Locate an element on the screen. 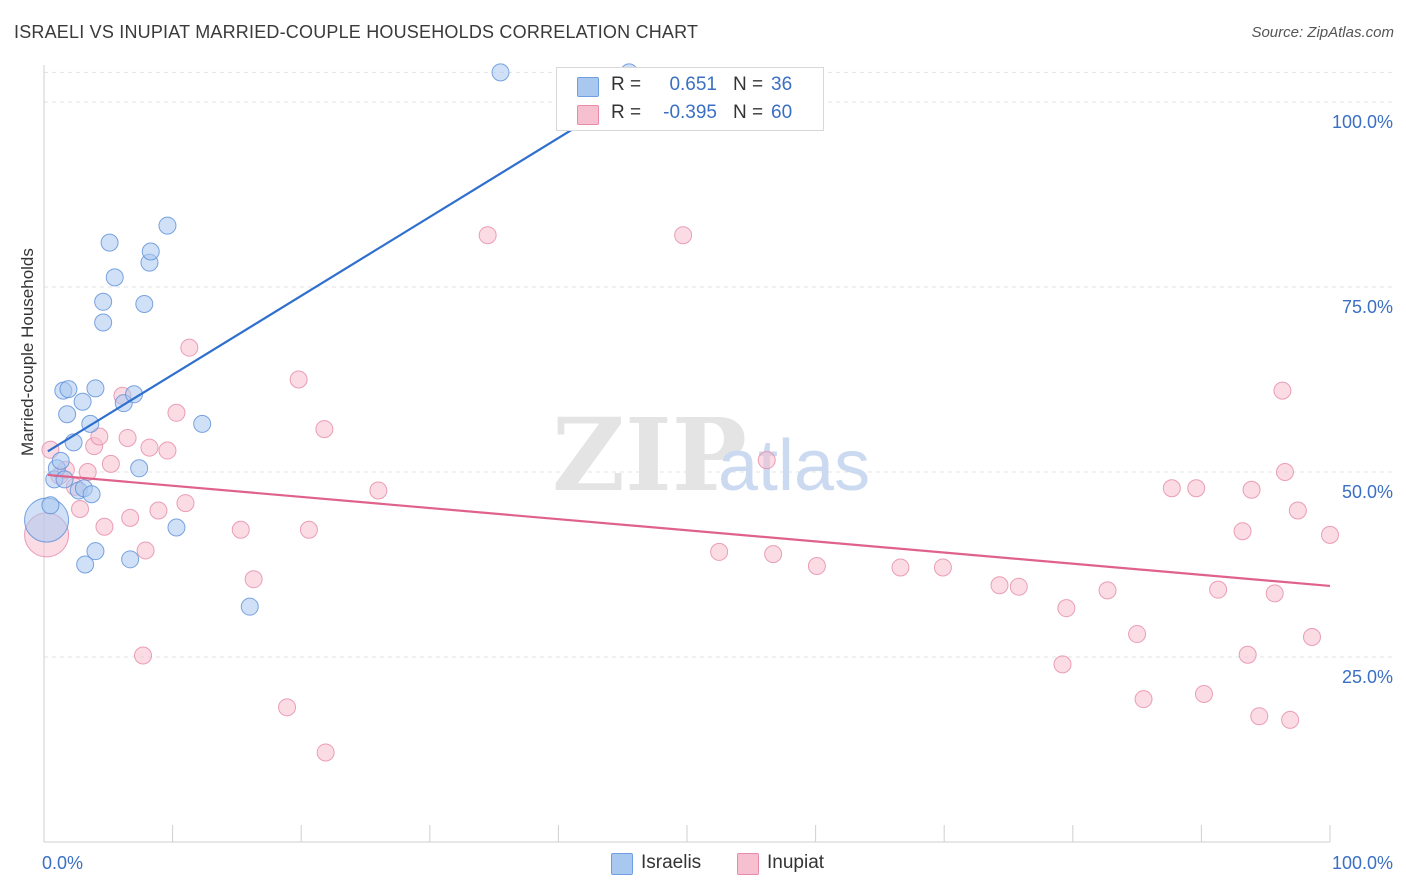 Image resolution: width=1406 pixels, height=892 pixels. y-tick-label: 75.0% is located at coordinates (1367, 307).